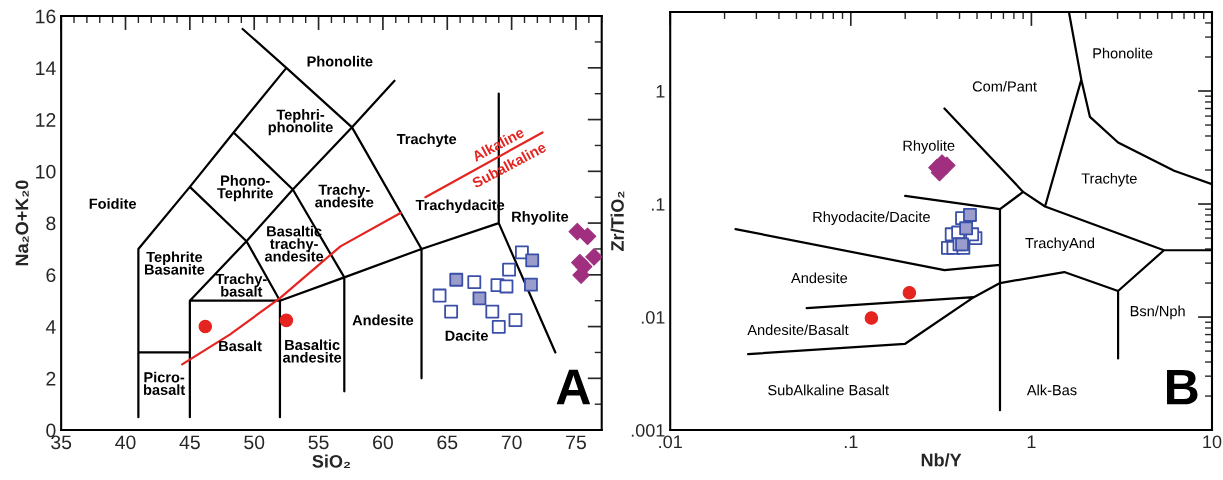 This screenshot has width=1223, height=480. What do you see at coordinates (46, 120) in the screenshot?
I see `y-tick-label: 12` at bounding box center [46, 120].